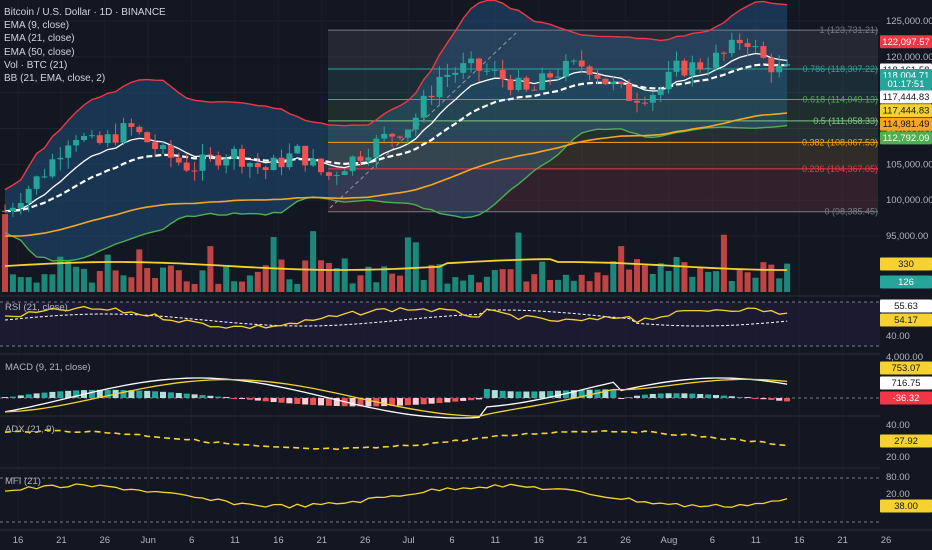 The image size is (932, 550). Describe the element at coordinates (37, 26) in the screenshot. I see `legend-ema9: EMA (9, close)` at that location.